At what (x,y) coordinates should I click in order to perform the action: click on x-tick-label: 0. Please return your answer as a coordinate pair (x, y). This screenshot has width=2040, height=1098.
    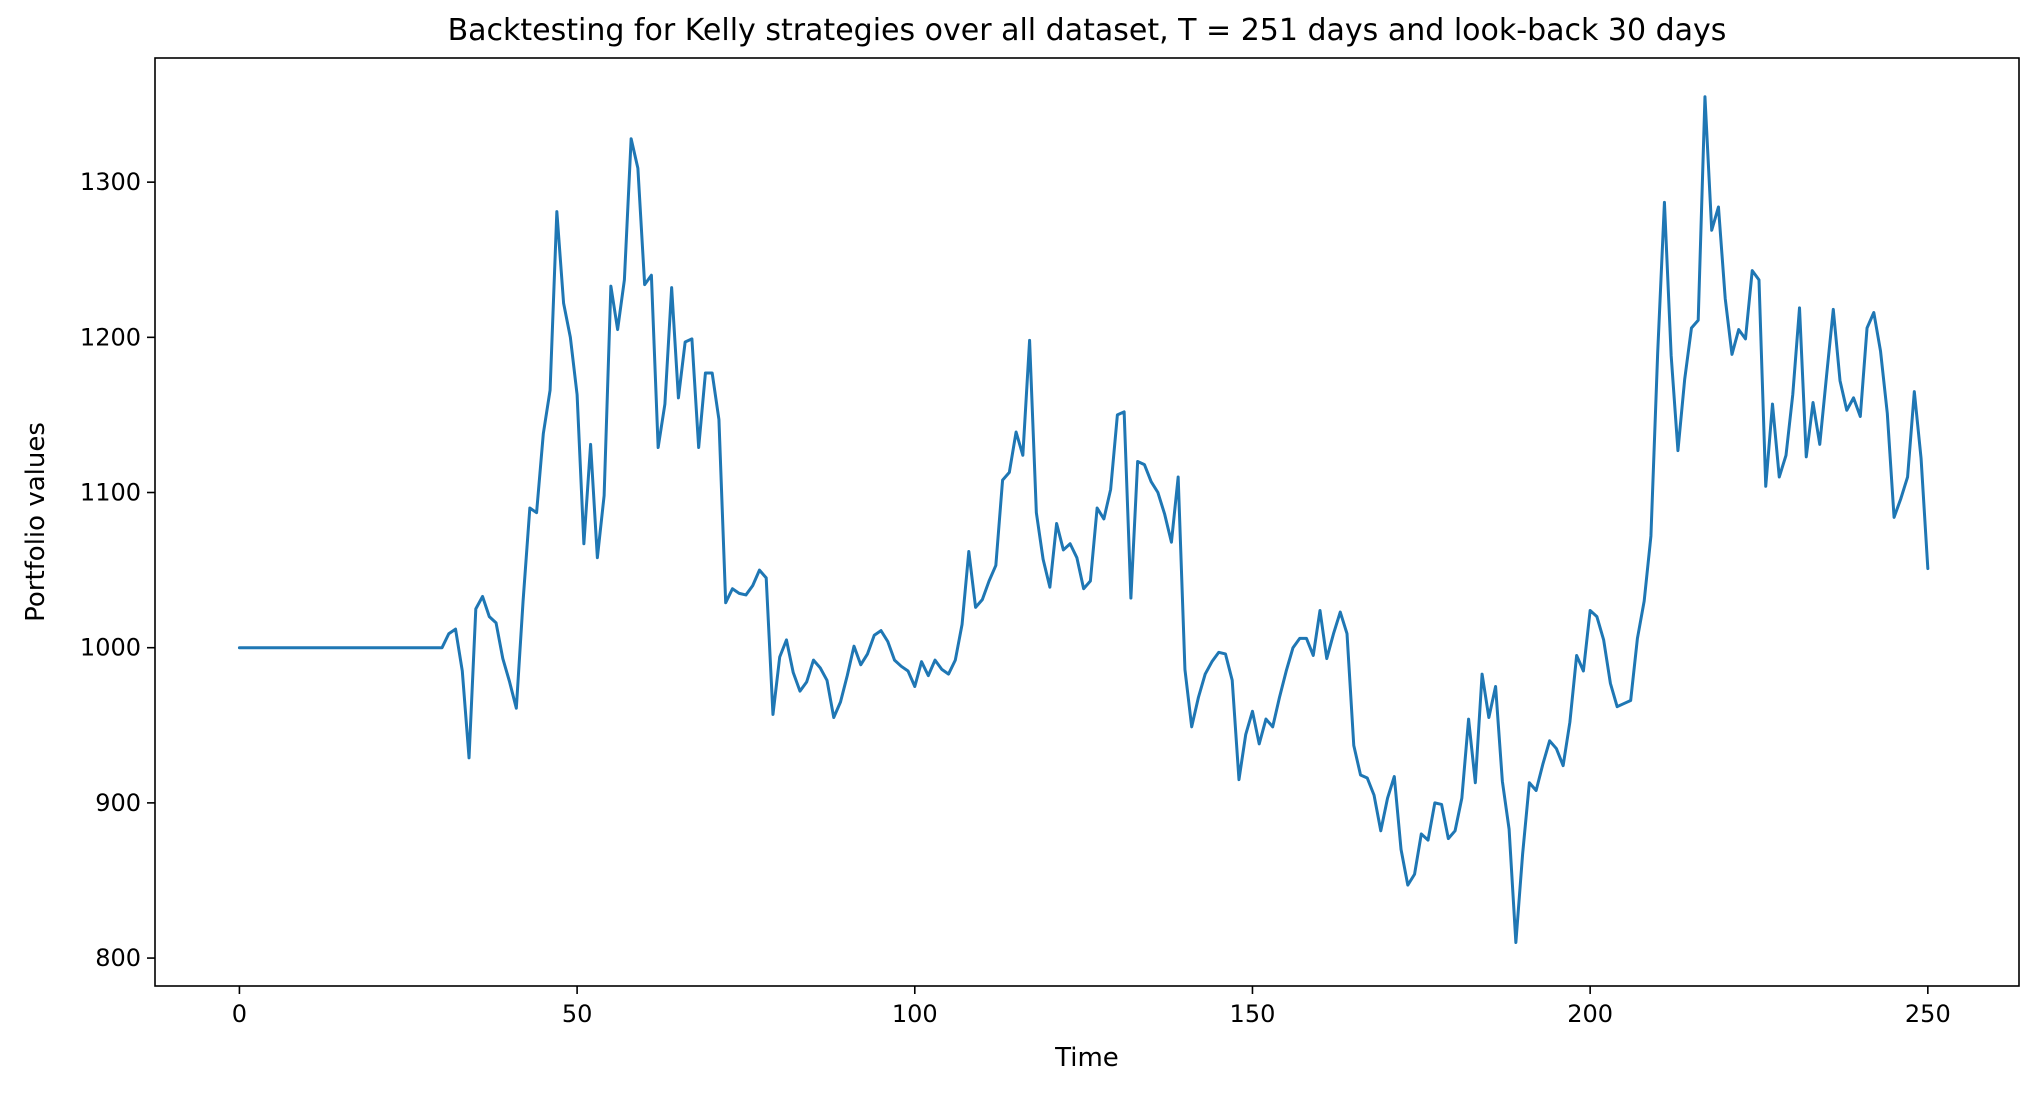
    Looking at the image, I should click on (239, 1014).